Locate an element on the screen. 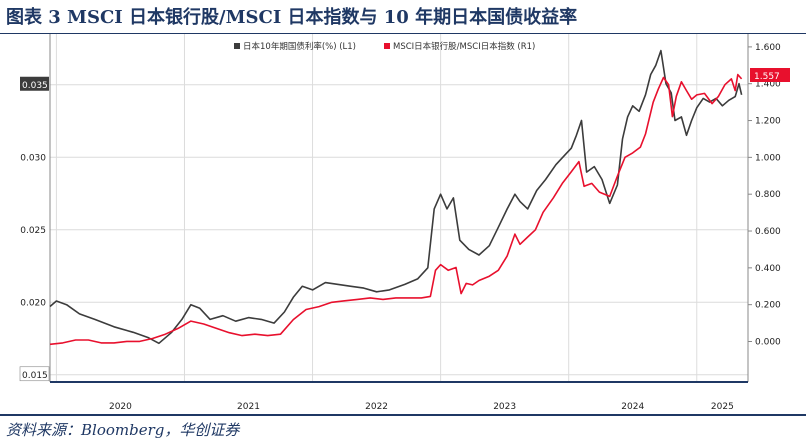  y-right-tick-label: 1.600 is located at coordinates (768, 48).